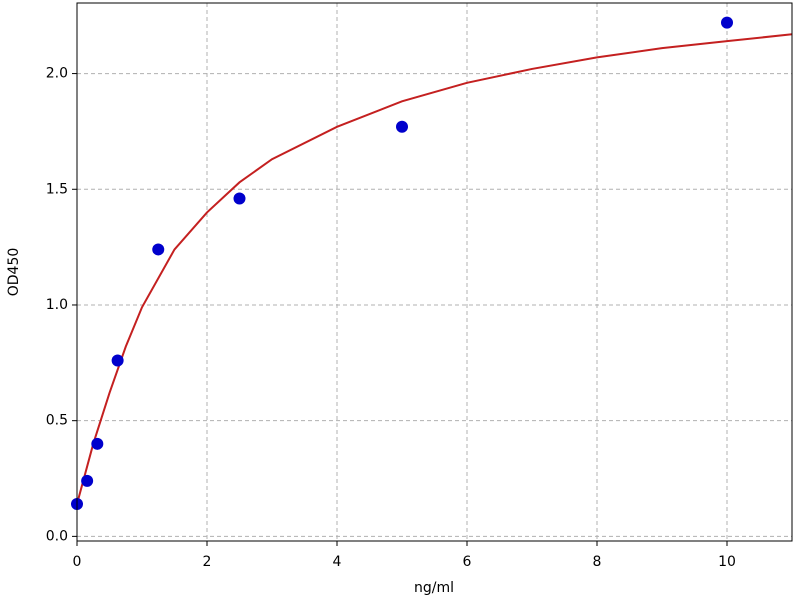 Image resolution: width=800 pixels, height=600 pixels. What do you see at coordinates (57, 421) in the screenshot?
I see `y-tick-label: 0.5` at bounding box center [57, 421].